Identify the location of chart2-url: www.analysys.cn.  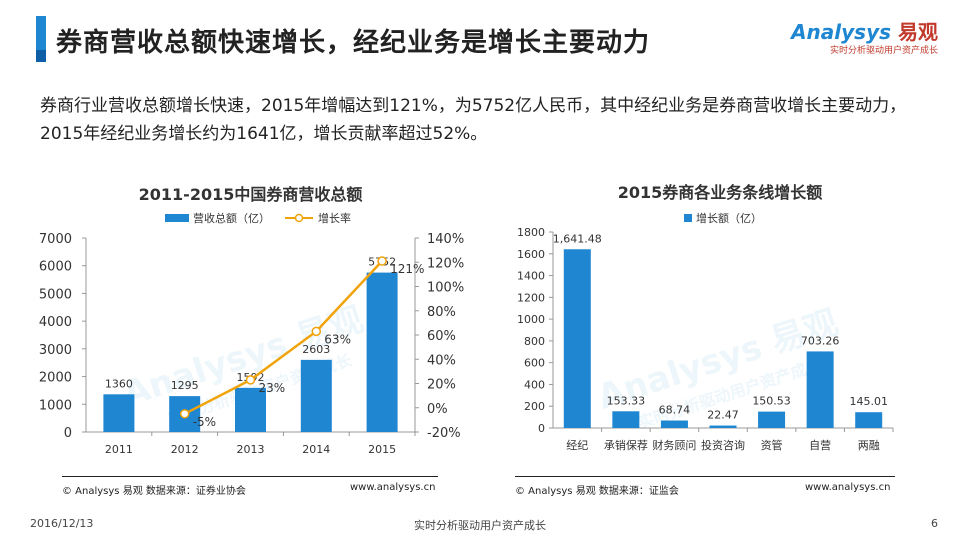
(848, 487).